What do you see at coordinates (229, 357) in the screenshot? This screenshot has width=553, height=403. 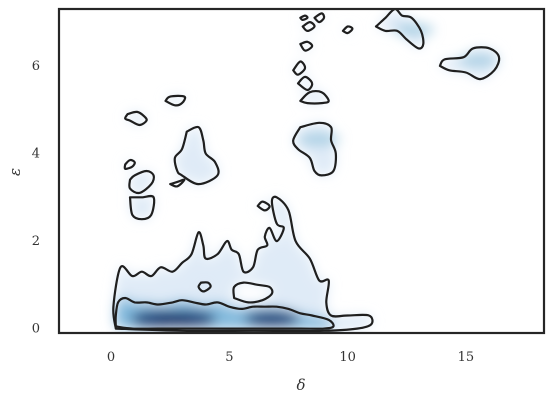 I see `x-tick-label: 5` at bounding box center [229, 357].